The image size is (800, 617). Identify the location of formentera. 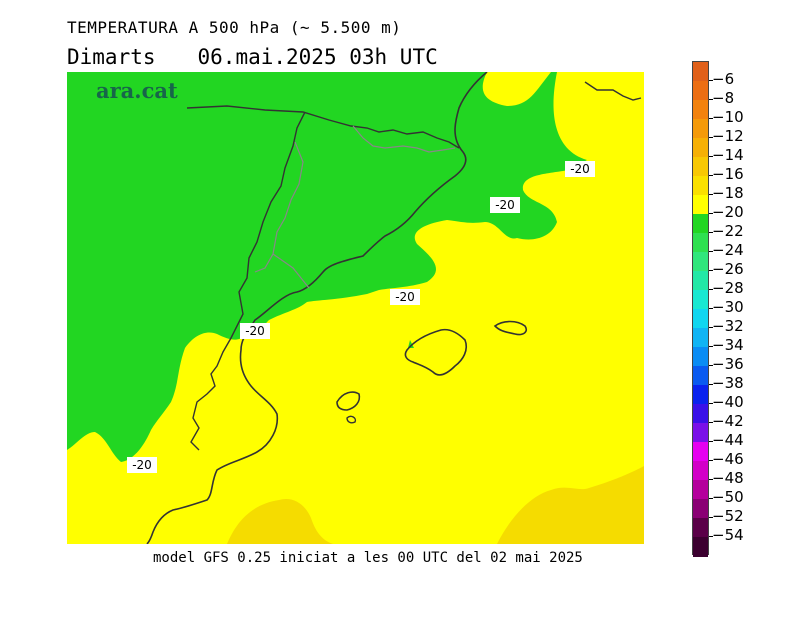
(351, 419).